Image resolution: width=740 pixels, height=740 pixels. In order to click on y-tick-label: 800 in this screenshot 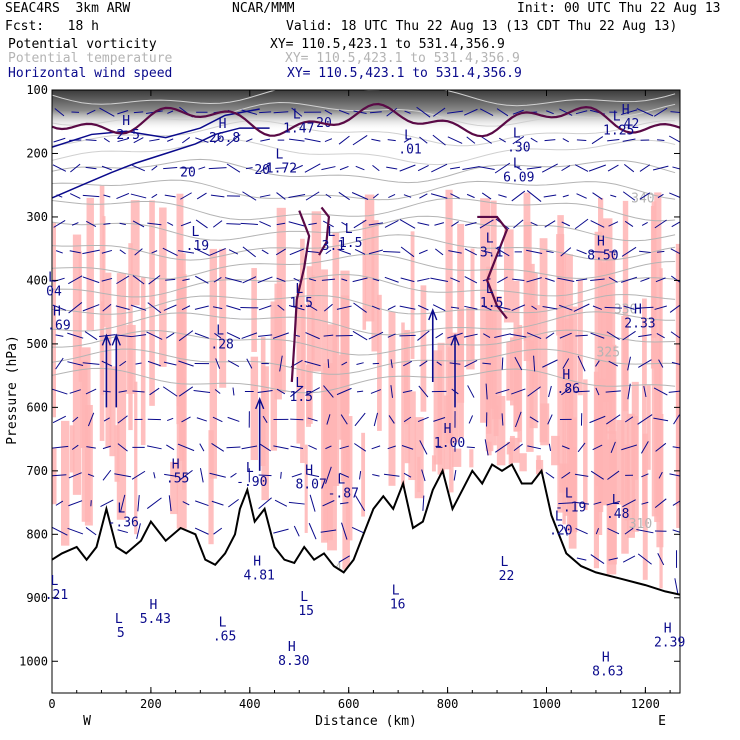, I will do `click(37, 534)`.